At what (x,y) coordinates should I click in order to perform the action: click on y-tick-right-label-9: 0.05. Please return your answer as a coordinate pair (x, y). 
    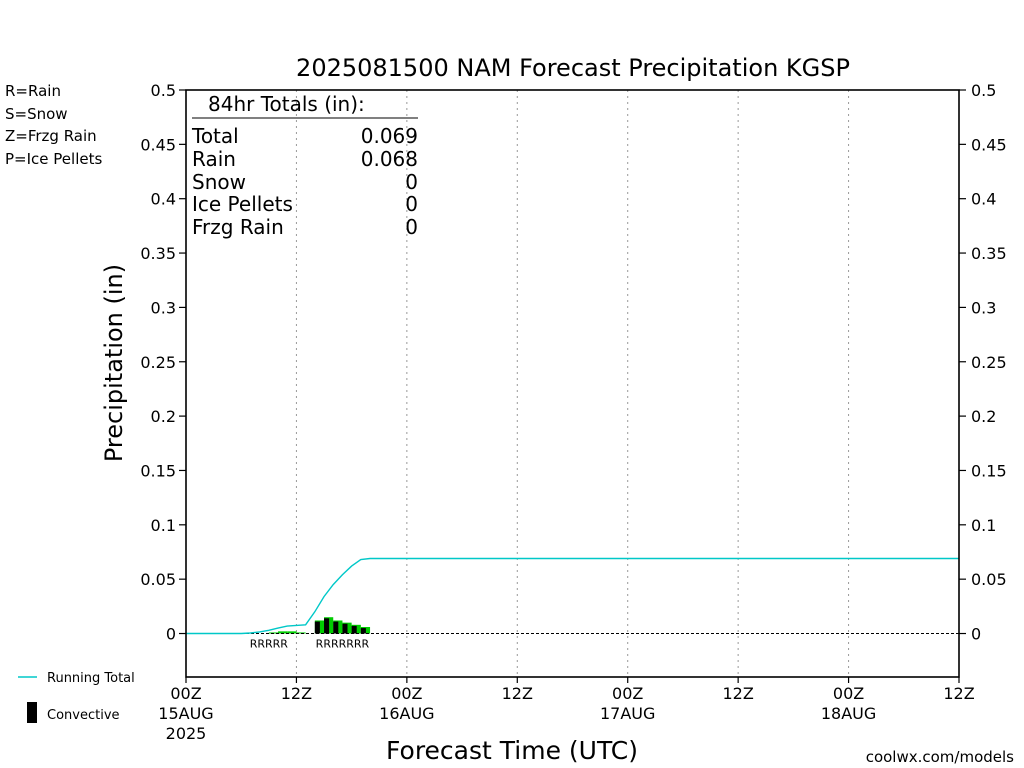
    Looking at the image, I should click on (989, 579).